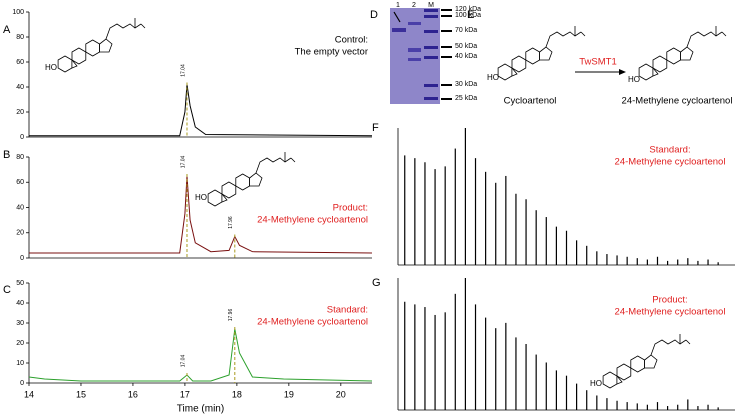  What do you see at coordinates (351, 40) in the screenshot?
I see `panel-note: Control:` at bounding box center [351, 40].